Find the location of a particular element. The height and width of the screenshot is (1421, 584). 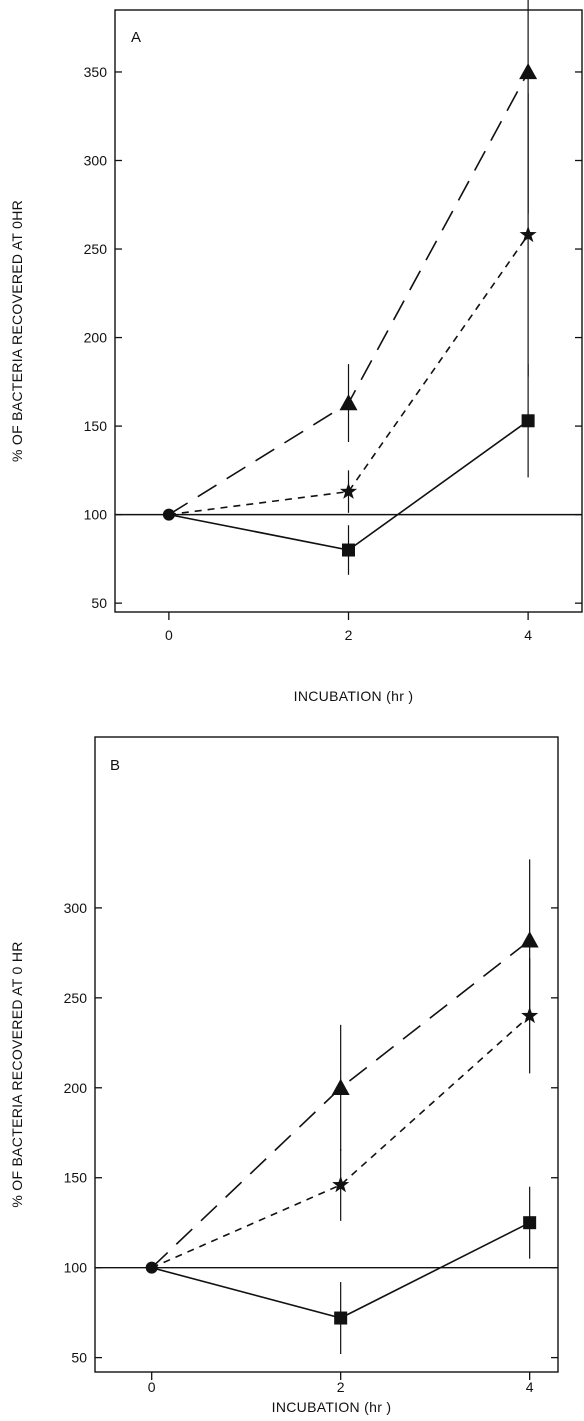

y-axis-title: % OF BACTERIA RECOVERED AT 0HR is located at coordinates (17, 331).